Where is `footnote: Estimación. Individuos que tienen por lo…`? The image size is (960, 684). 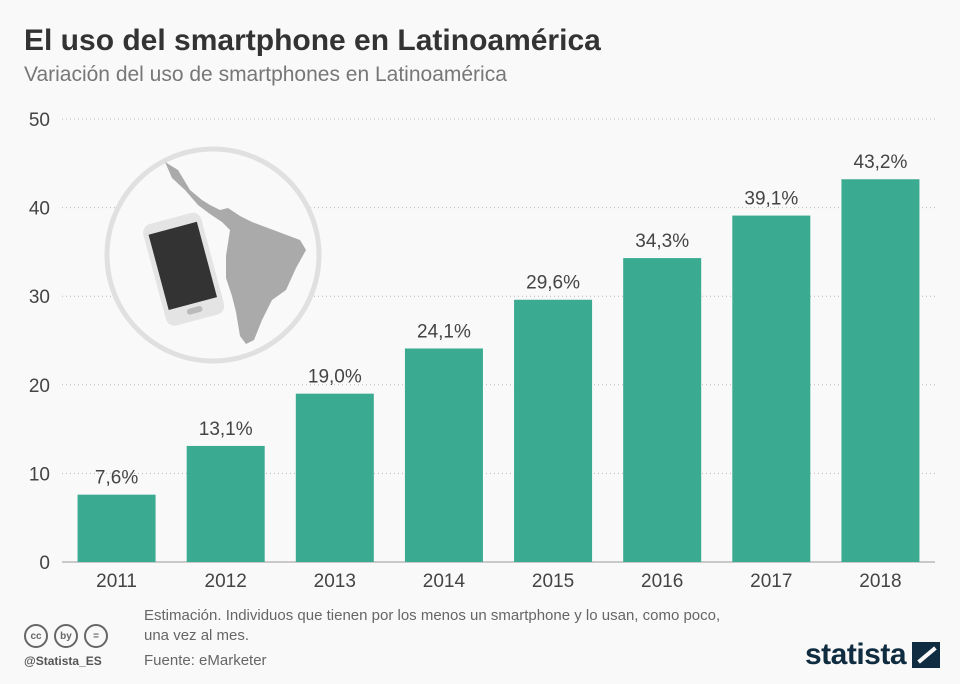 footnote: Estimación. Individuos que tienen por lo… is located at coordinates (432, 625).